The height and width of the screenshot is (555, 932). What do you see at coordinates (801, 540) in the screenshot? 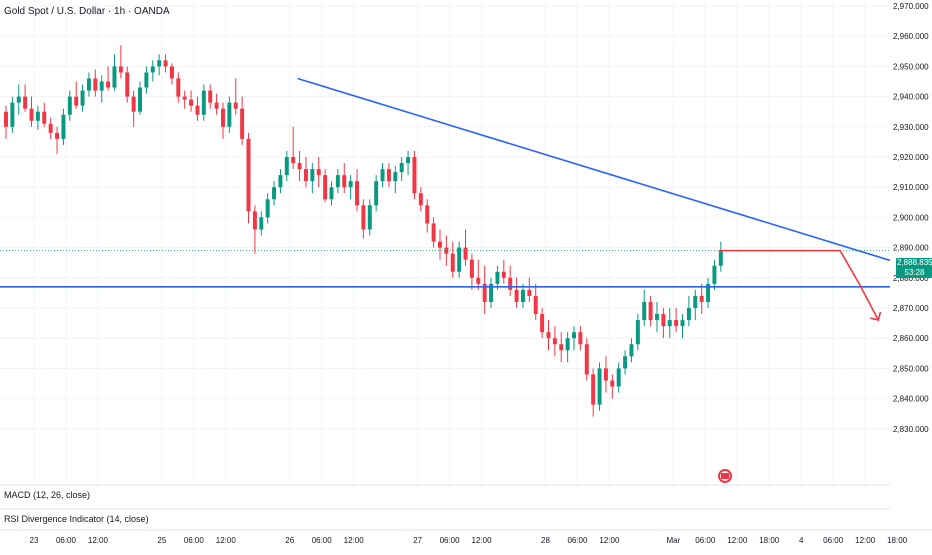
I see `time-tick-label: 4` at bounding box center [801, 540].